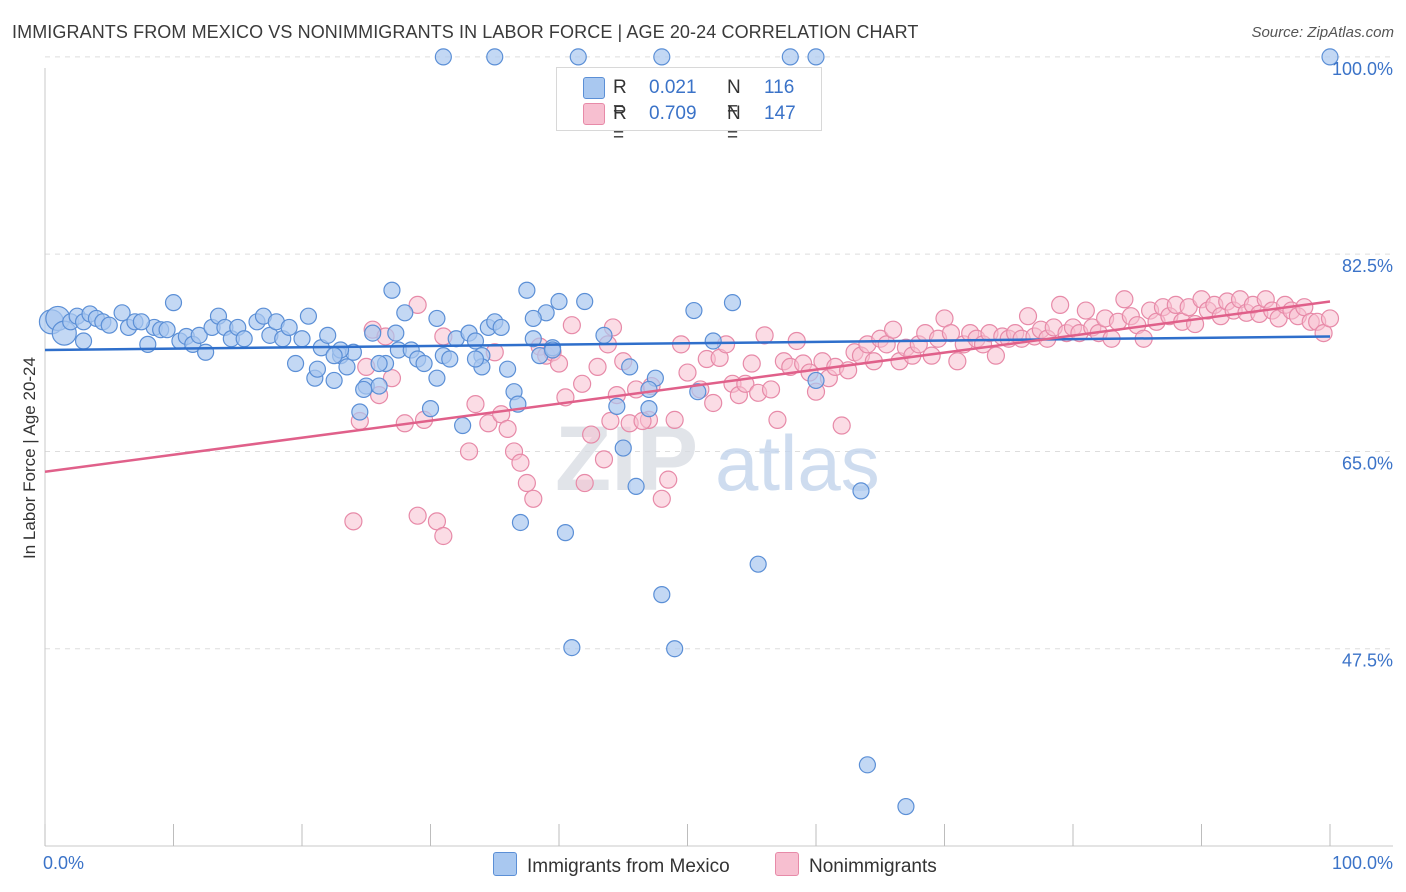 The height and width of the screenshot is (892, 1406). What do you see at coordinates (673, 113) in the screenshot?
I see `legend-r-value: 0.709` at bounding box center [673, 113].